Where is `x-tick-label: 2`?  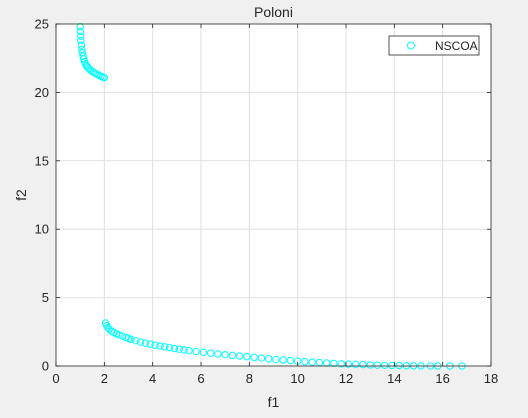
x-tick-label: 2 is located at coordinates (104, 378).